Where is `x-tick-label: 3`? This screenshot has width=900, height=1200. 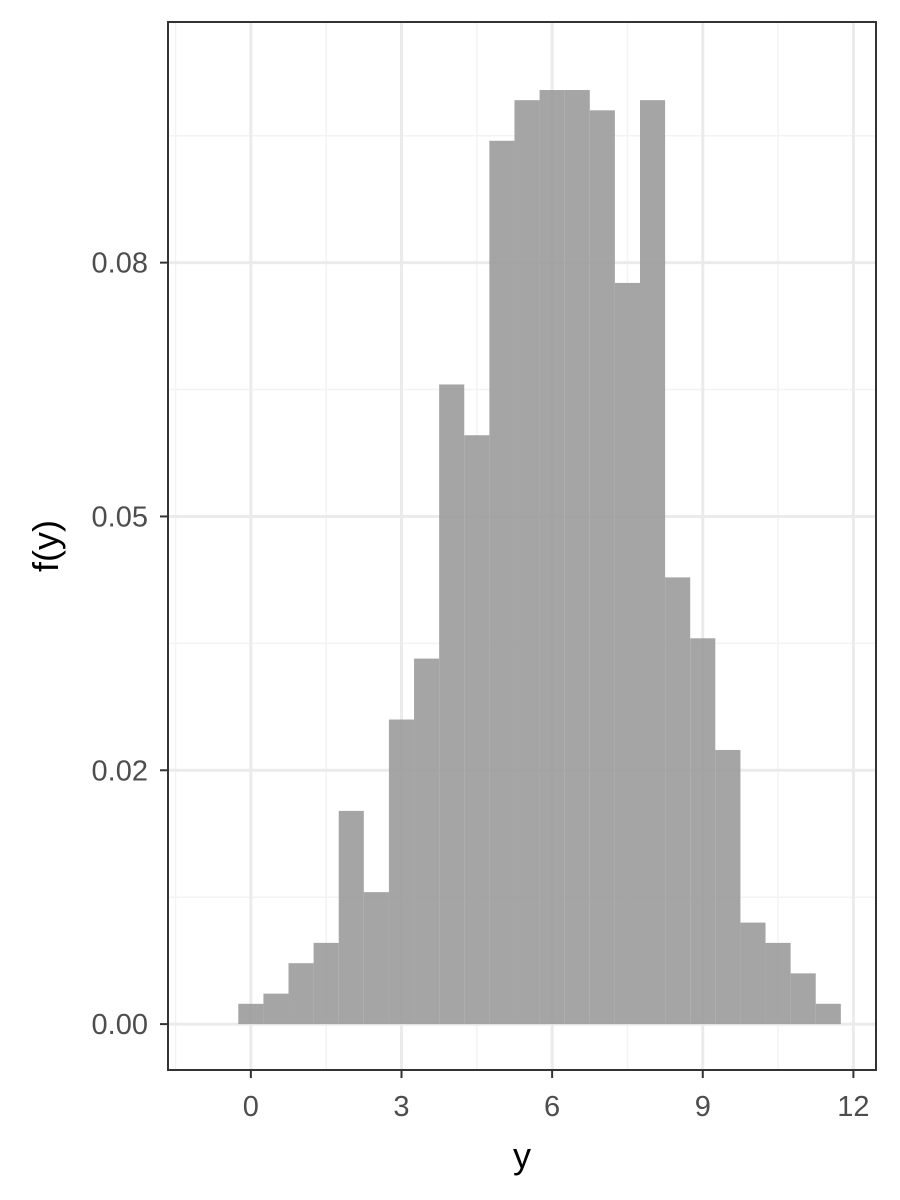 x-tick-label: 3 is located at coordinates (401, 1107).